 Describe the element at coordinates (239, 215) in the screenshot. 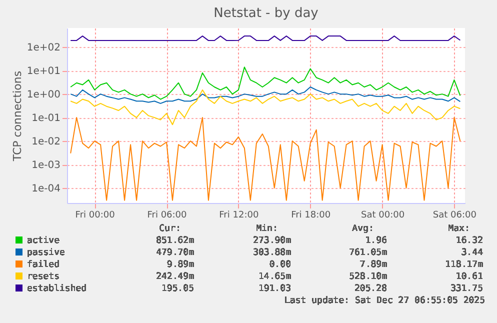

I see `x-tick-label: Fri 12:00` at that location.